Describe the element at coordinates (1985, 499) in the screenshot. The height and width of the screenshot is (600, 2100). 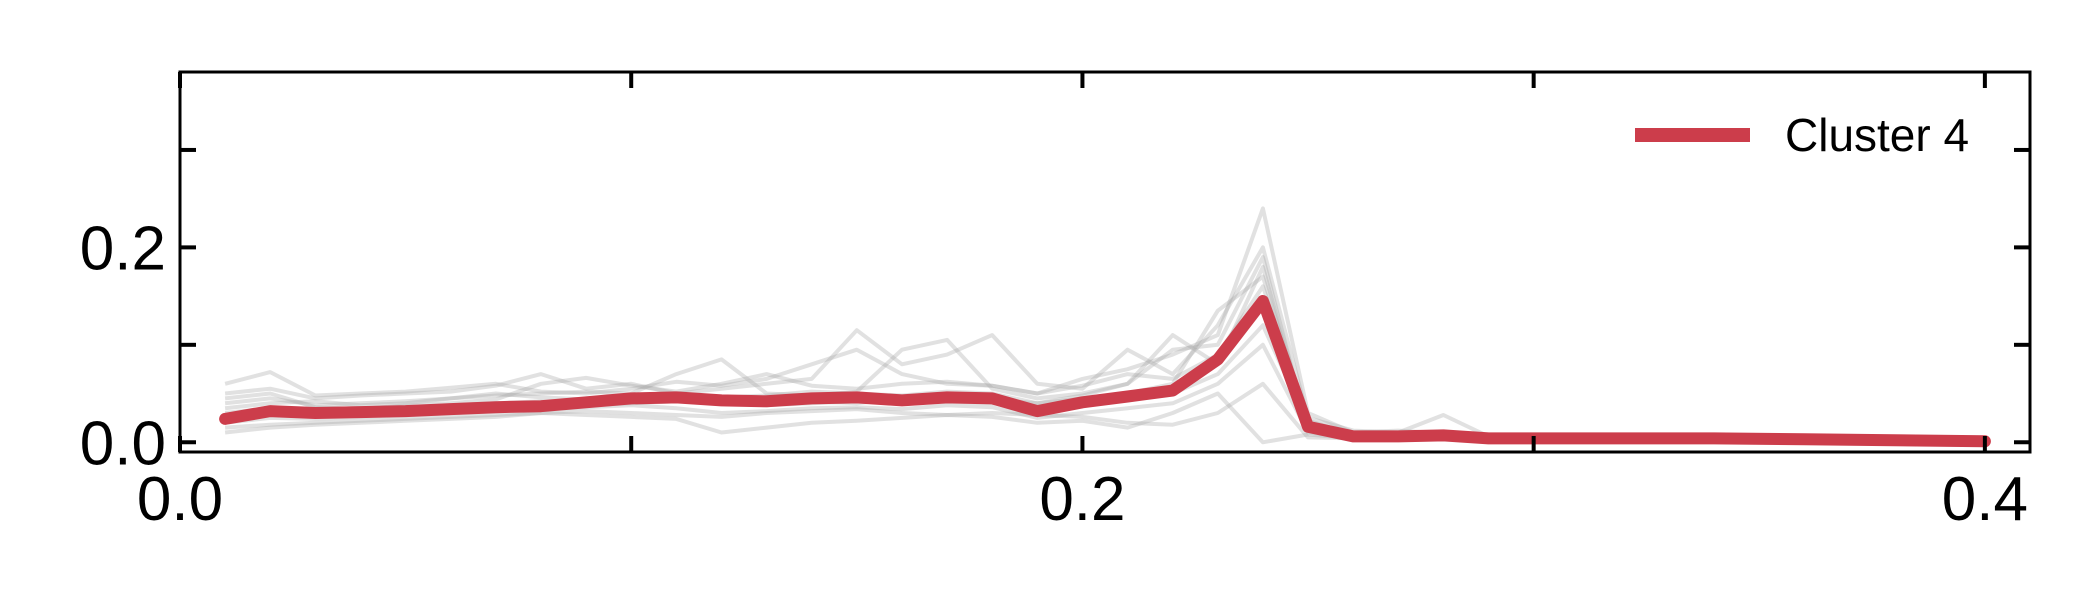
I see `x-tick-label: 0.4` at that location.